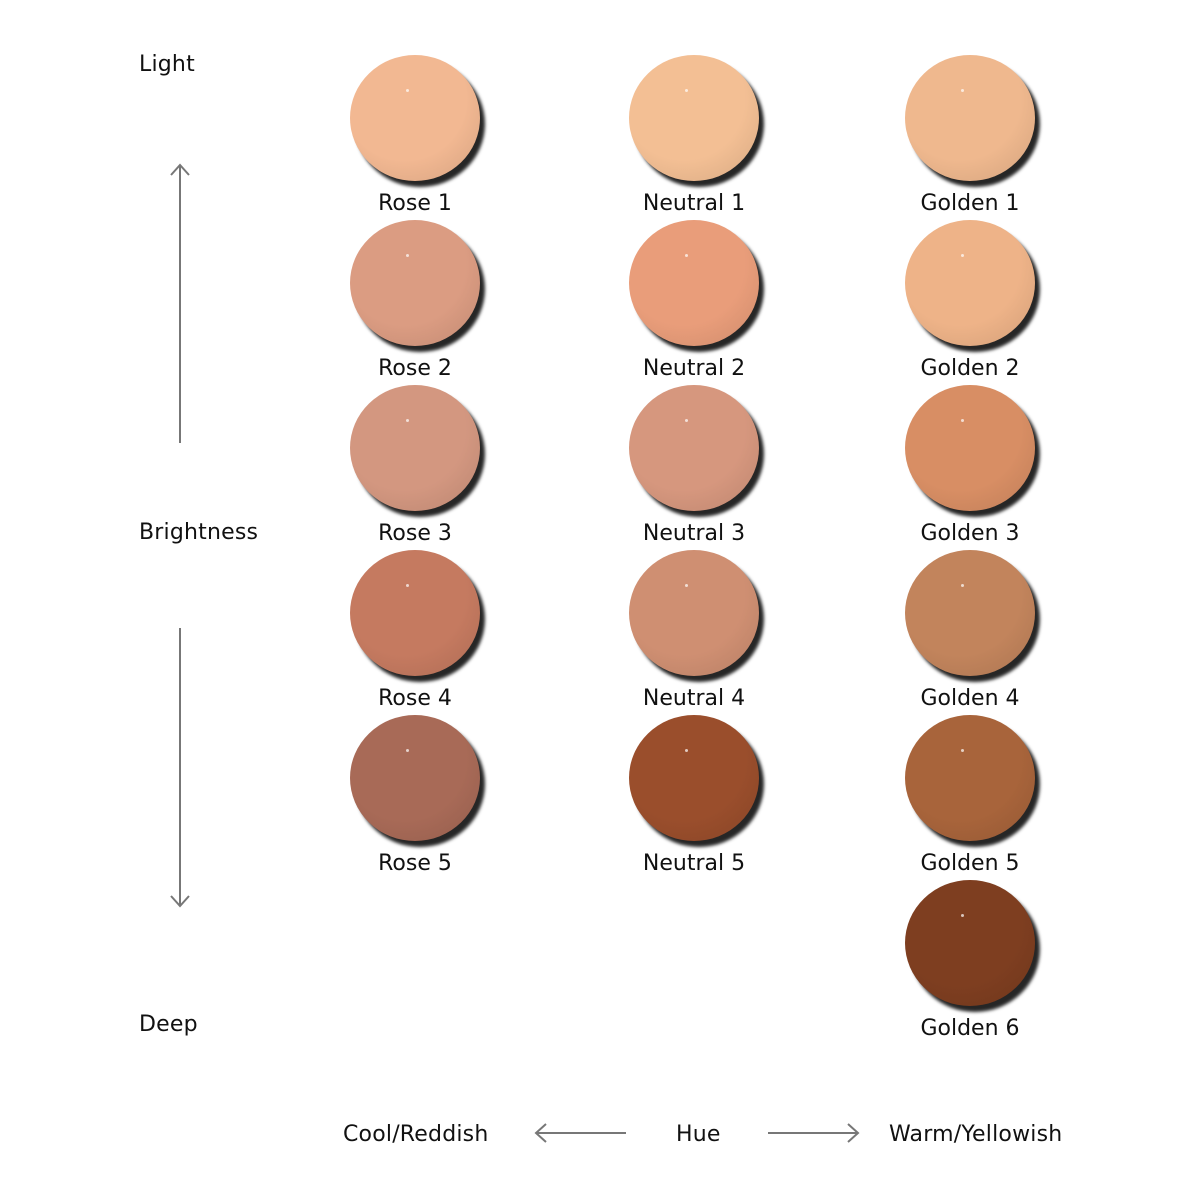  I want to click on swatch-label: Neutral 2, so click(694, 368).